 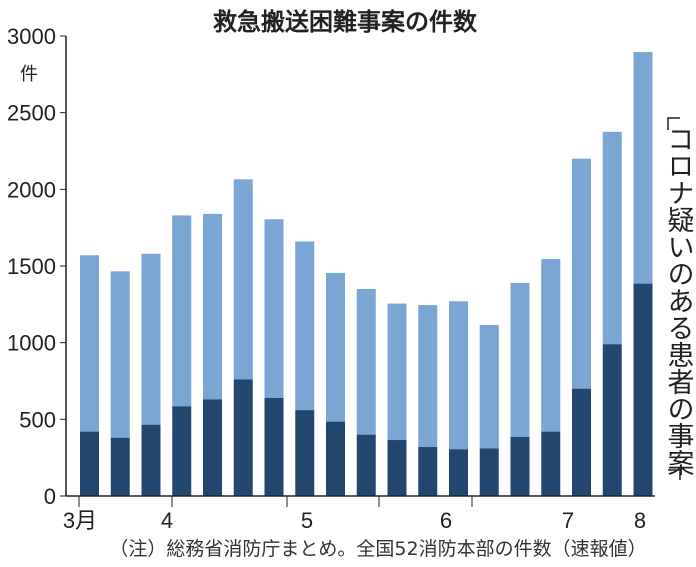 I want to click on x-tick-label: 4, so click(x=167, y=520).